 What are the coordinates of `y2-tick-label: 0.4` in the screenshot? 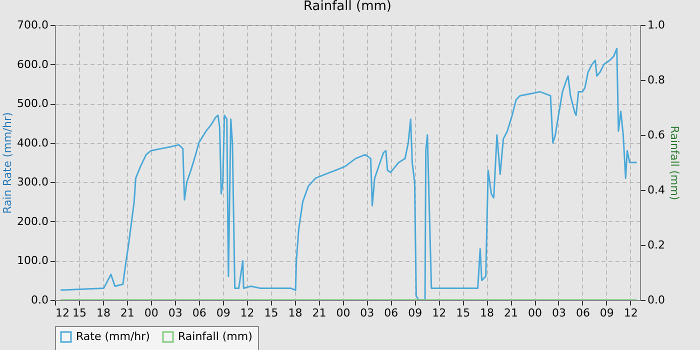 It's located at (656, 190).